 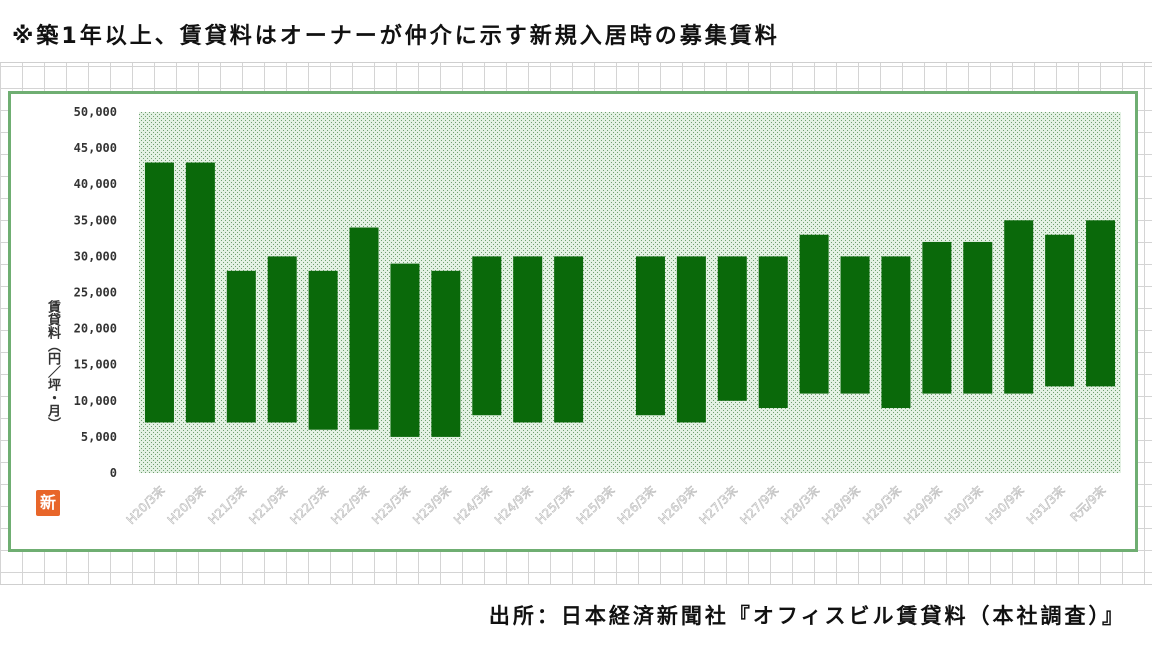 What do you see at coordinates (1060, 310) in the screenshot?
I see `bar-H31/3末` at bounding box center [1060, 310].